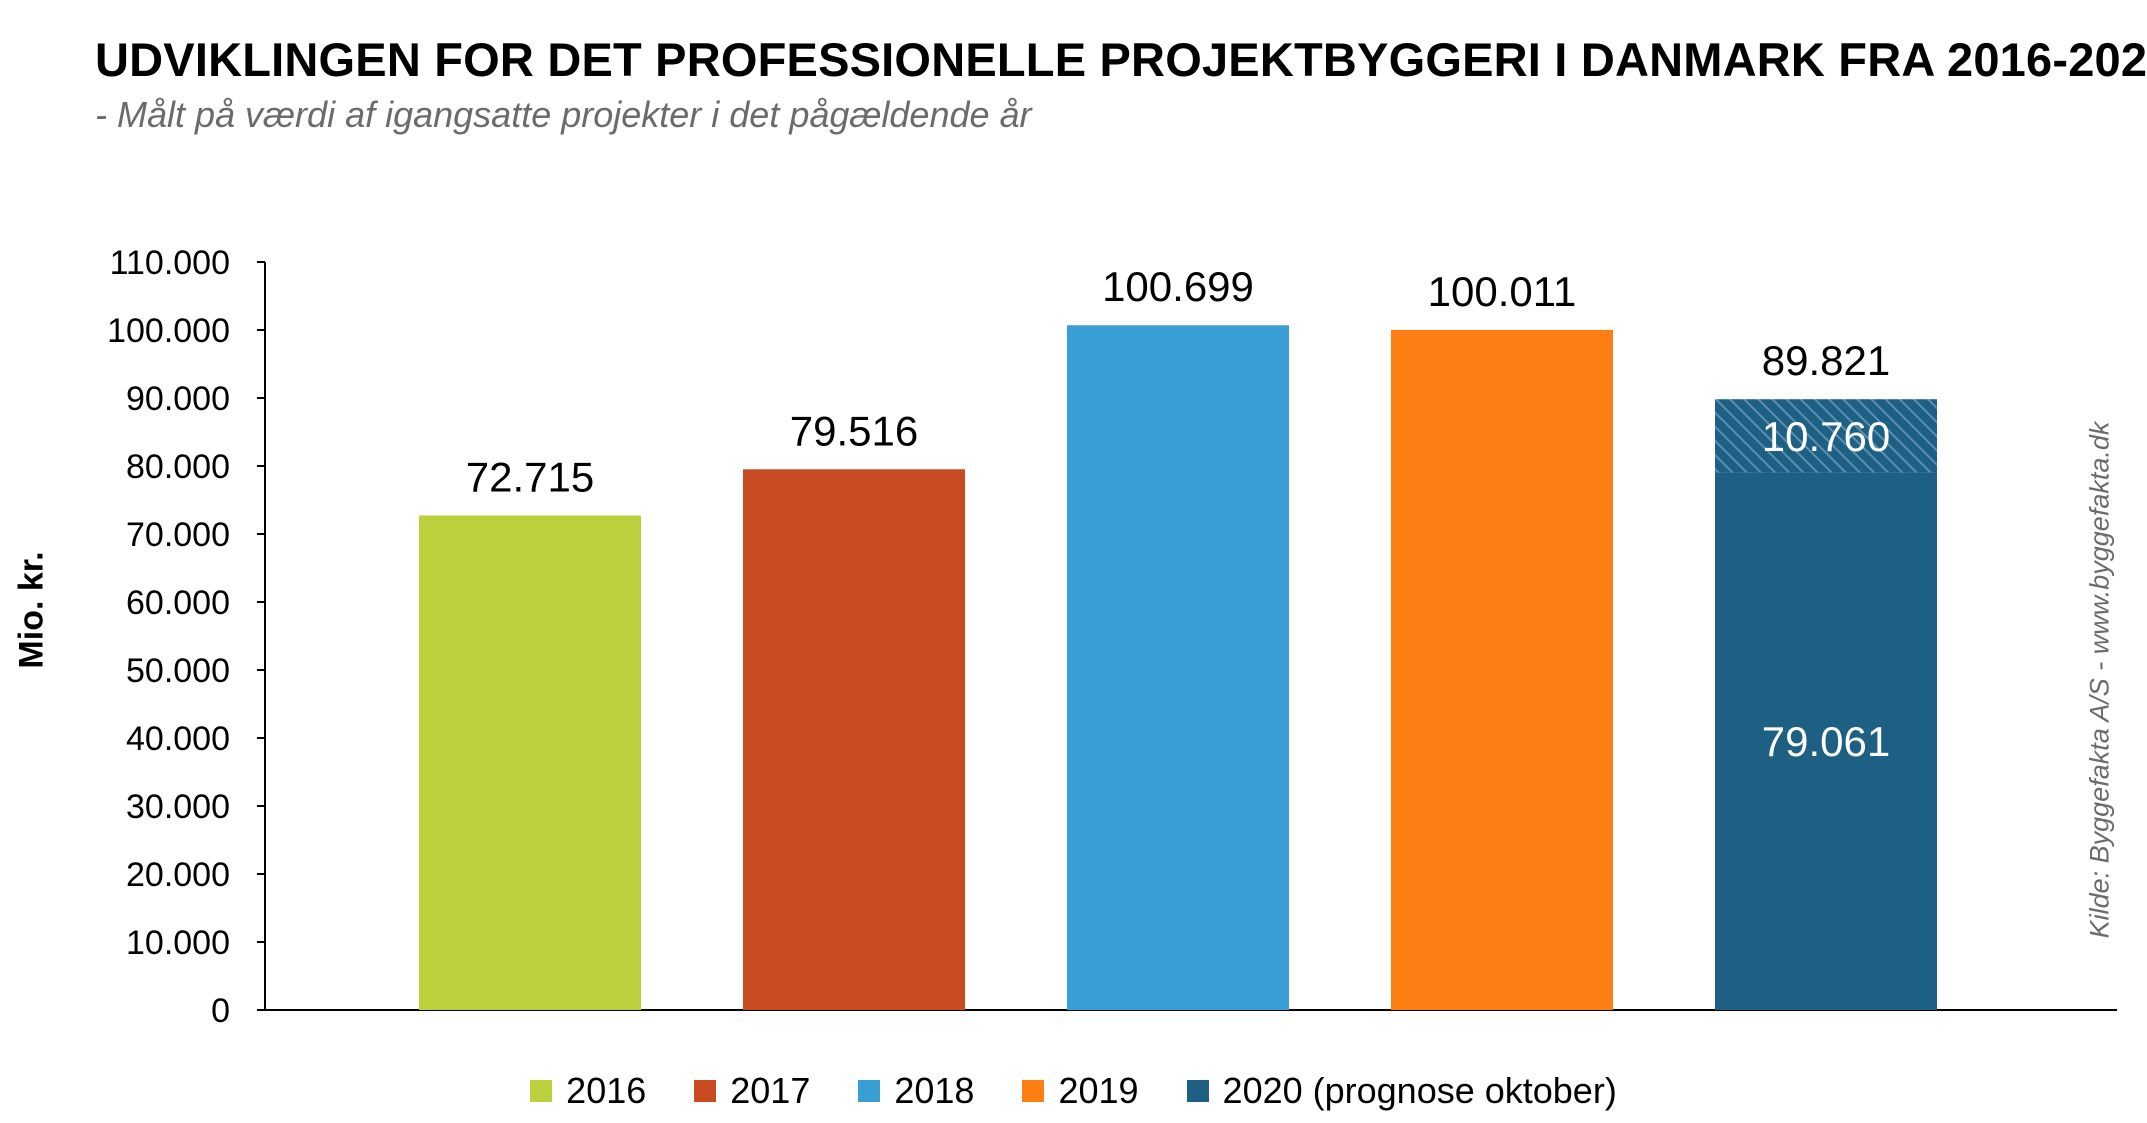  I want to click on bar-value-label: 100.699, so click(1178, 286).